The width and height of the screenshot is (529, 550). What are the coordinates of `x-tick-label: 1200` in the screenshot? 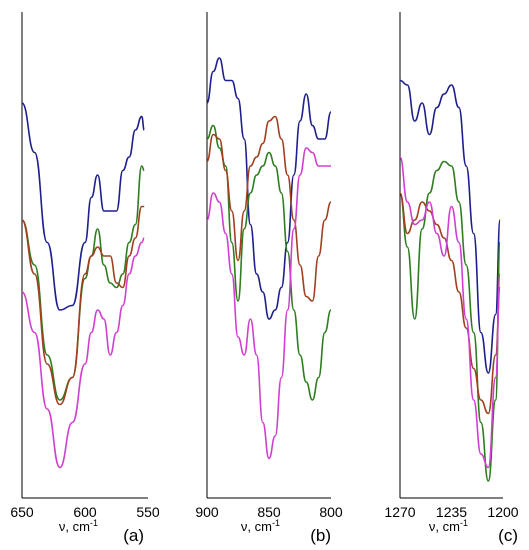 It's located at (502, 512).